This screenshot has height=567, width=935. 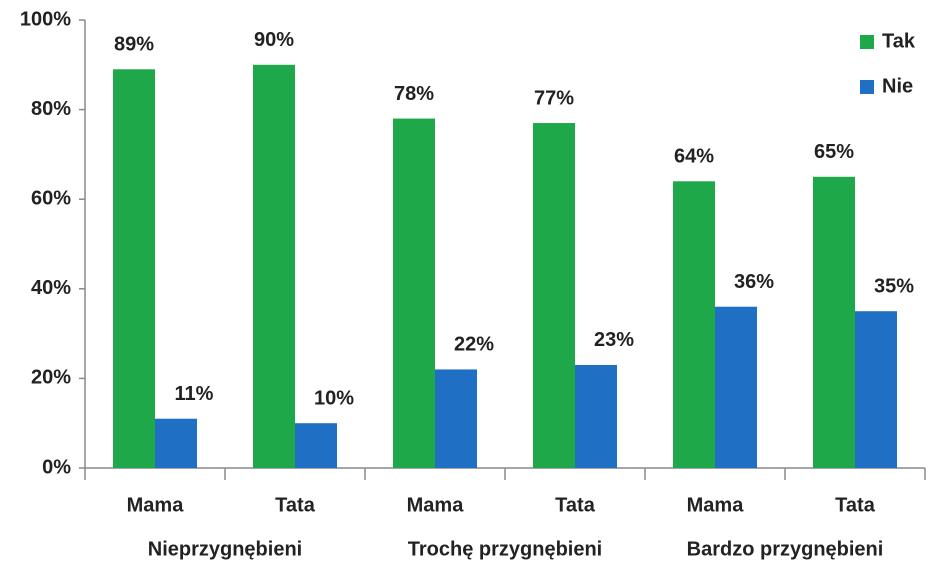 What do you see at coordinates (56, 467) in the screenshot?
I see `y-tick-label: 0%` at bounding box center [56, 467].